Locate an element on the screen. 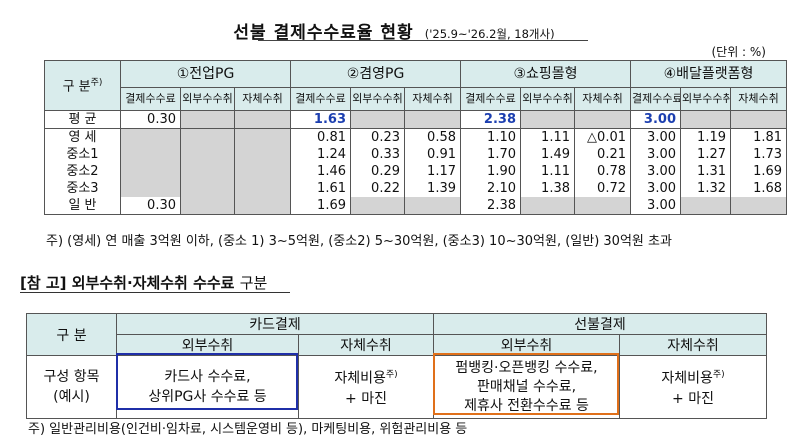 The image size is (788, 446). table-cell: 1.32 is located at coordinates (705, 188).